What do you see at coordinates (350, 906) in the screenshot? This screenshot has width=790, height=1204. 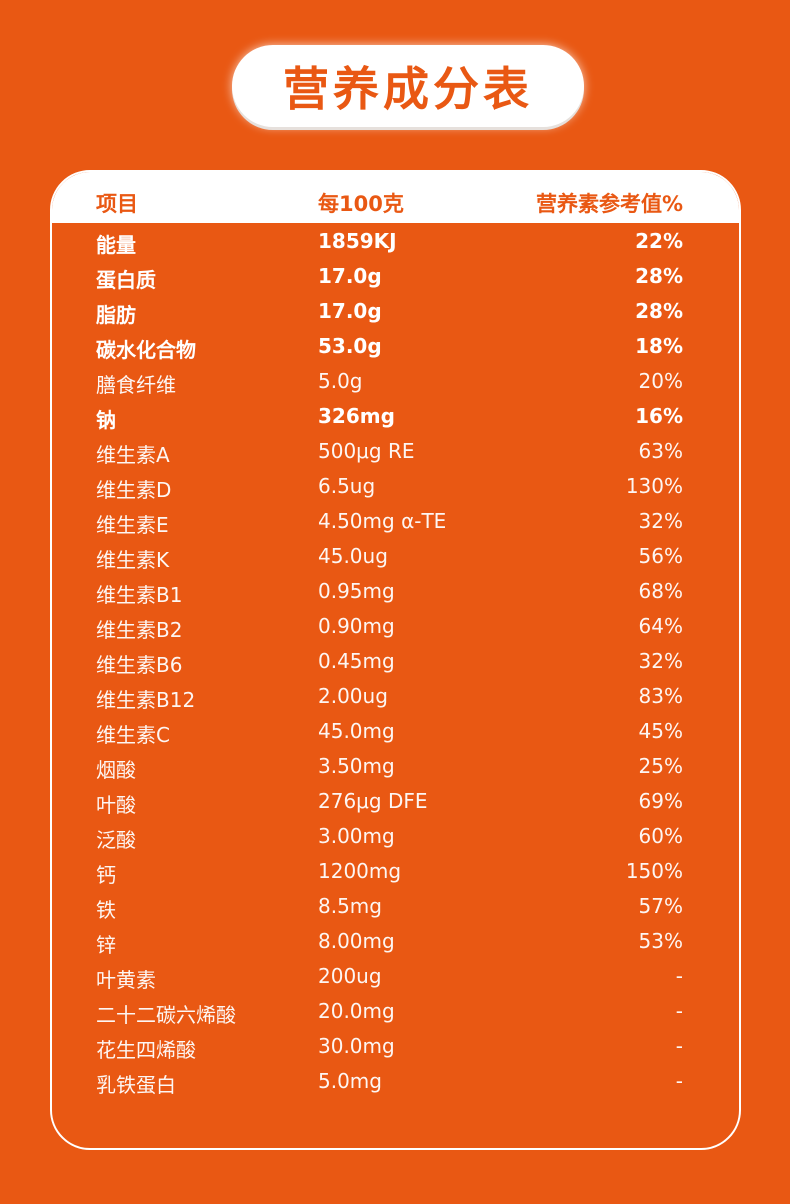 I see `nutrient-amount: 8.5mg` at bounding box center [350, 906].